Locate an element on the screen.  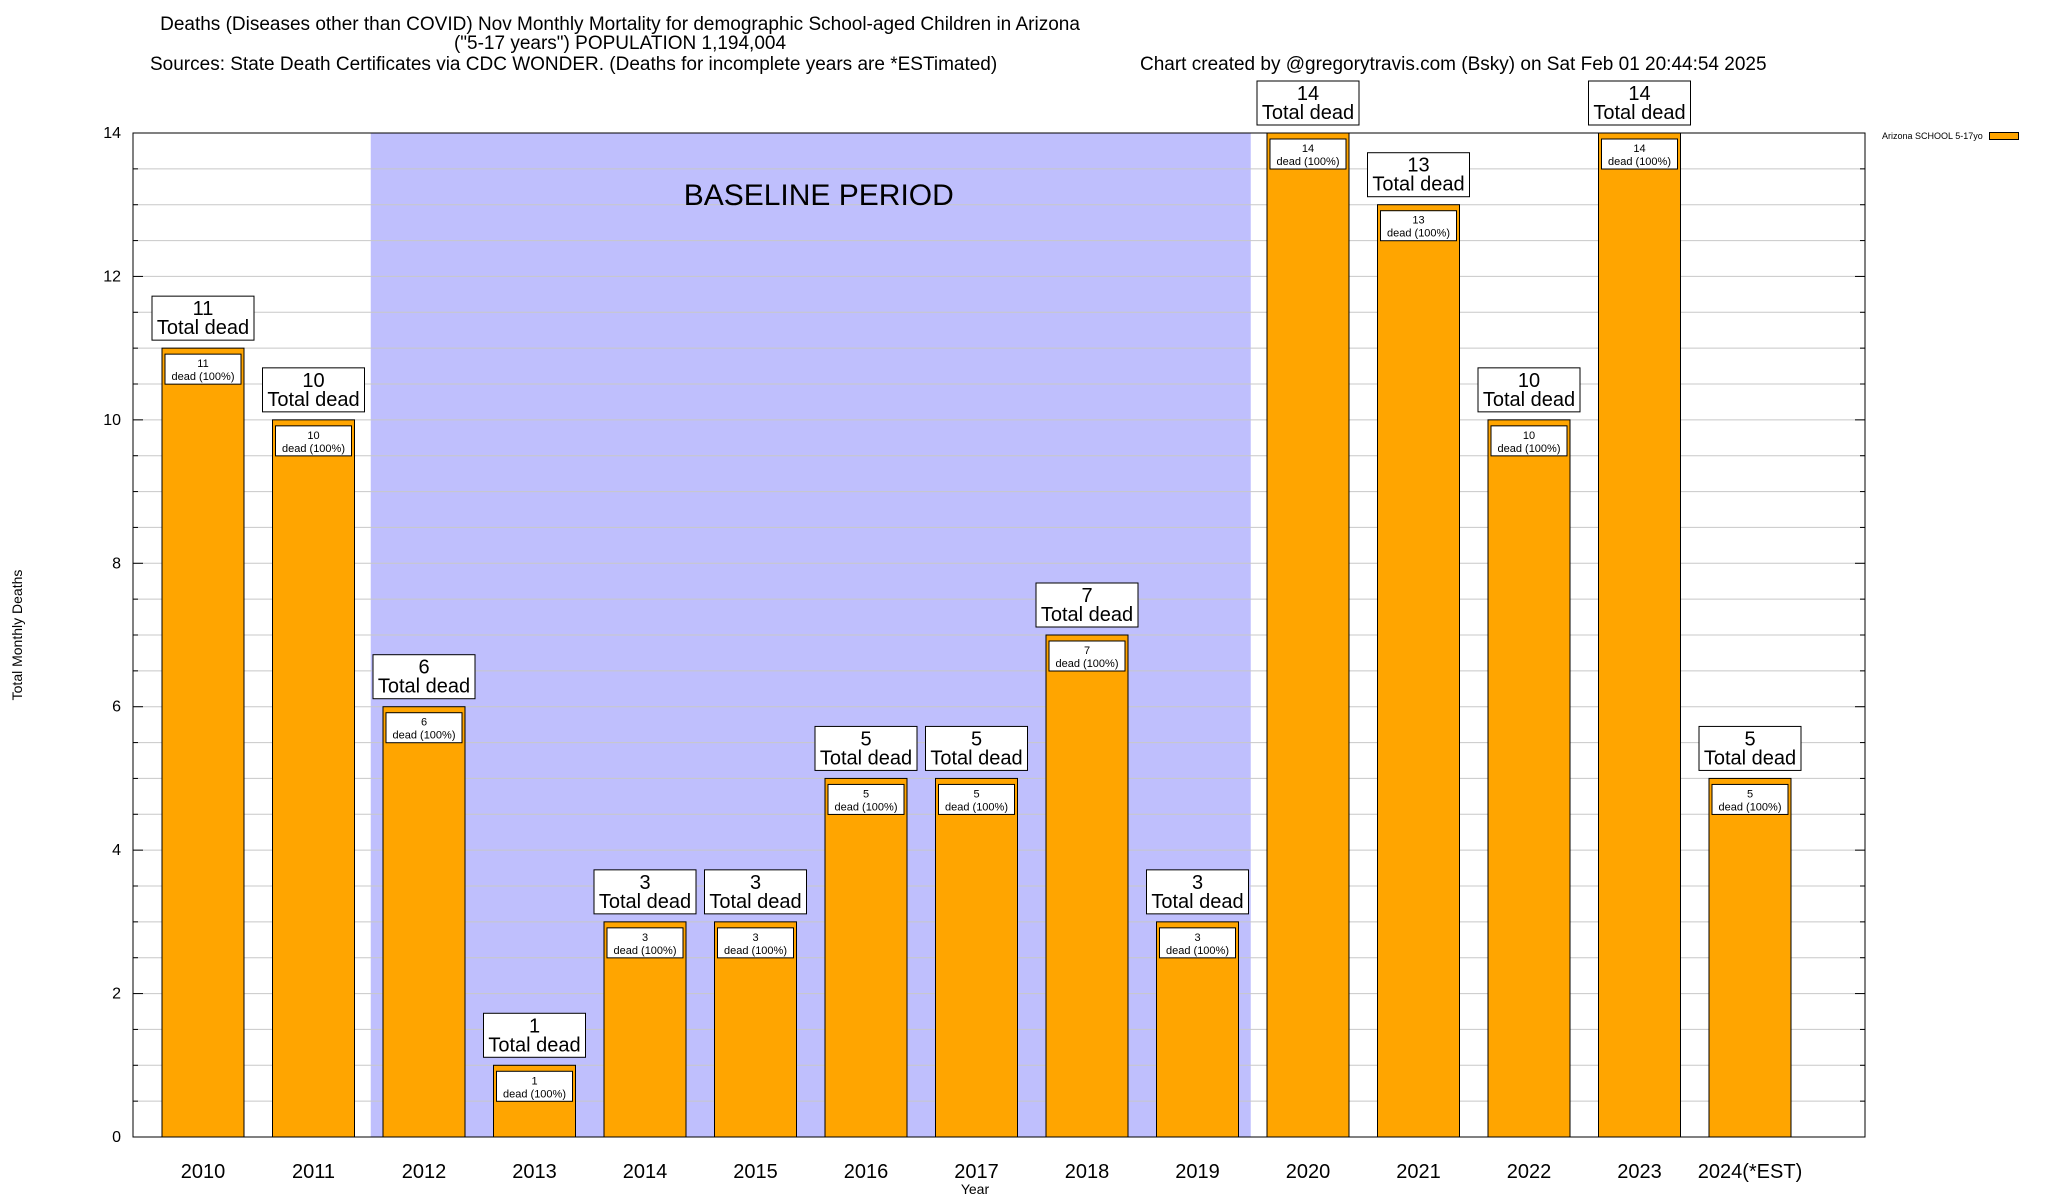
x-axis-label: Year is located at coordinates (975, 1189).